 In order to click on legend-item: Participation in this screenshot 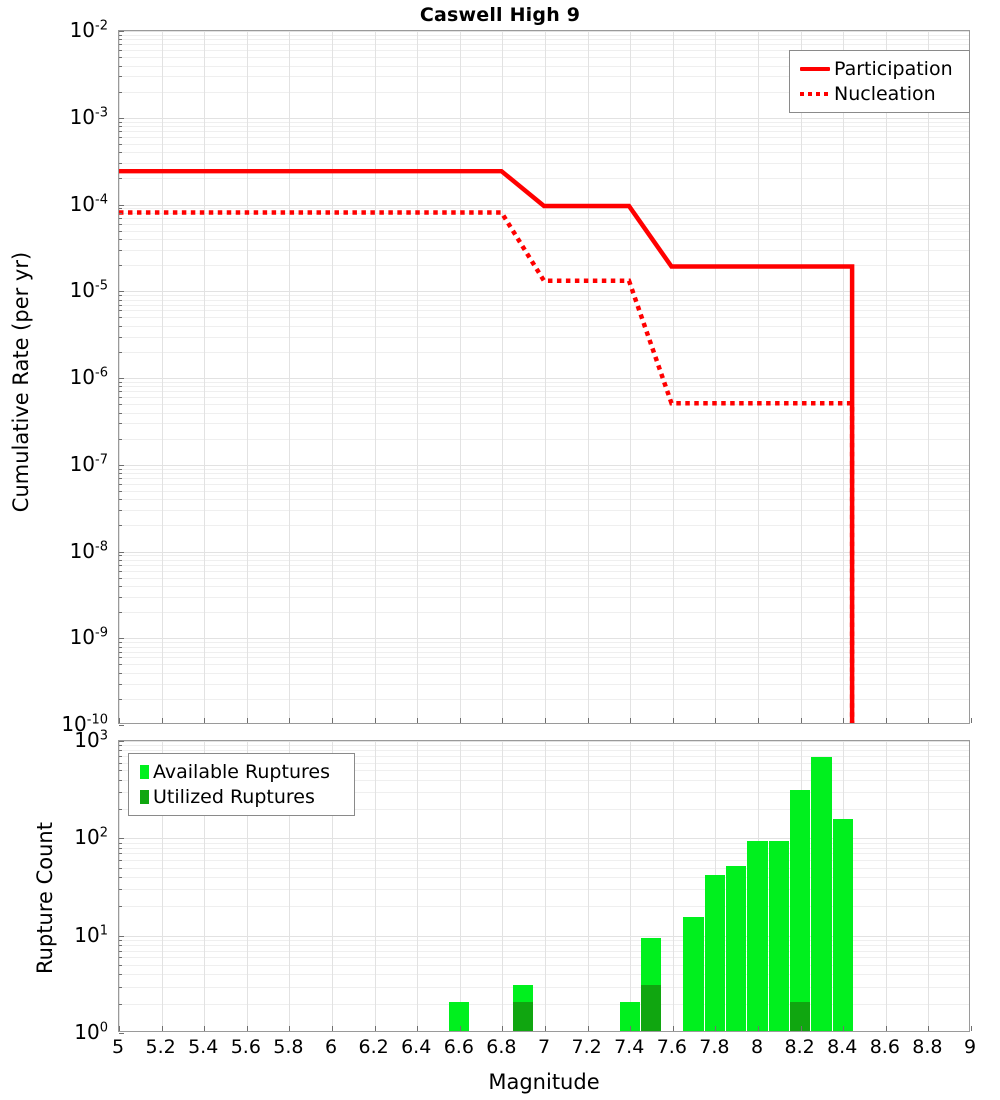, I will do `click(879, 68)`.